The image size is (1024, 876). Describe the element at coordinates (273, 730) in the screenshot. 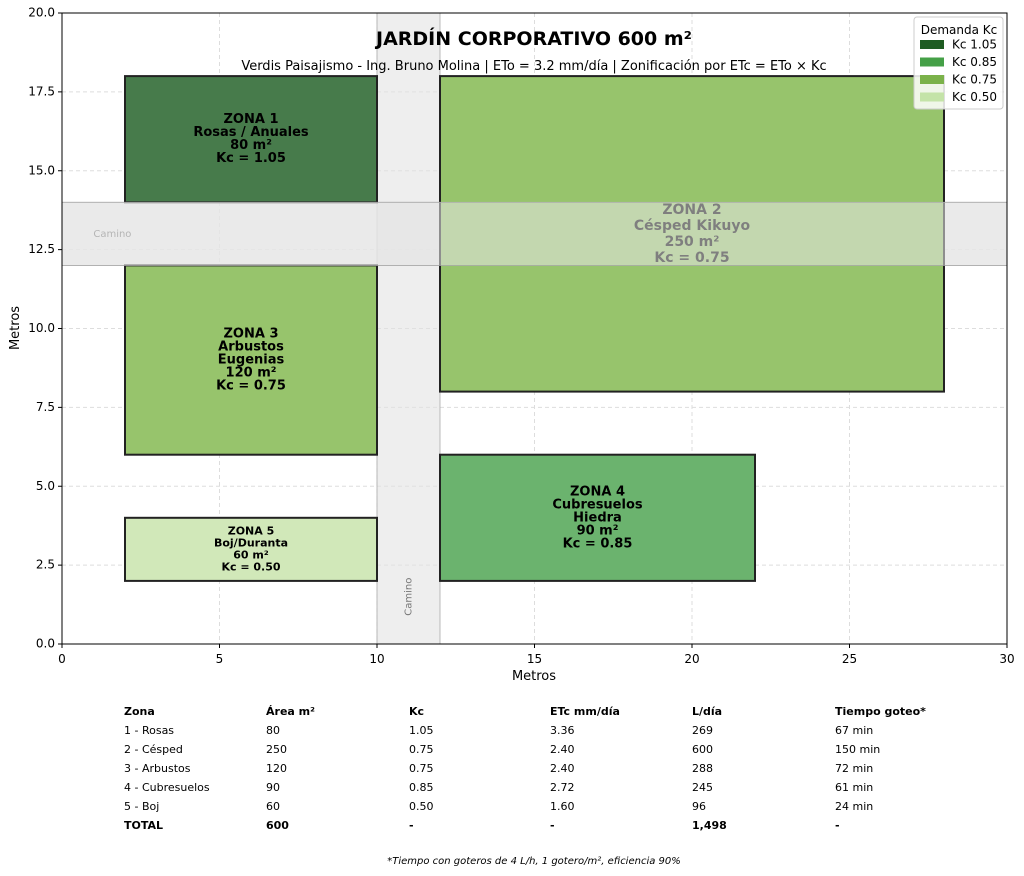

I see `table-cell: 80` at that location.